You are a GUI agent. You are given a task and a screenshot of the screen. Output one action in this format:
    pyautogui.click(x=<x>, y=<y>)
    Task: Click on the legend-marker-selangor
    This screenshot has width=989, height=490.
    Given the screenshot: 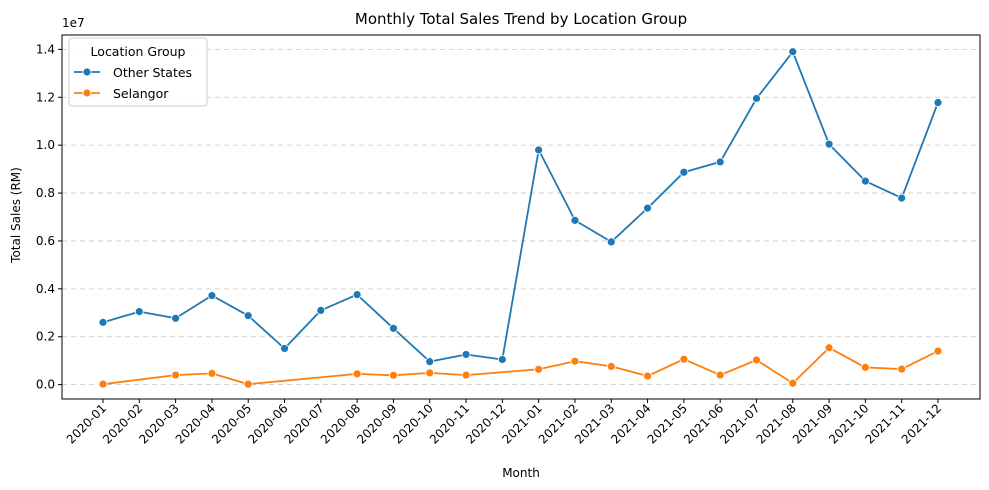 What is the action you would take?
    pyautogui.click(x=87, y=93)
    